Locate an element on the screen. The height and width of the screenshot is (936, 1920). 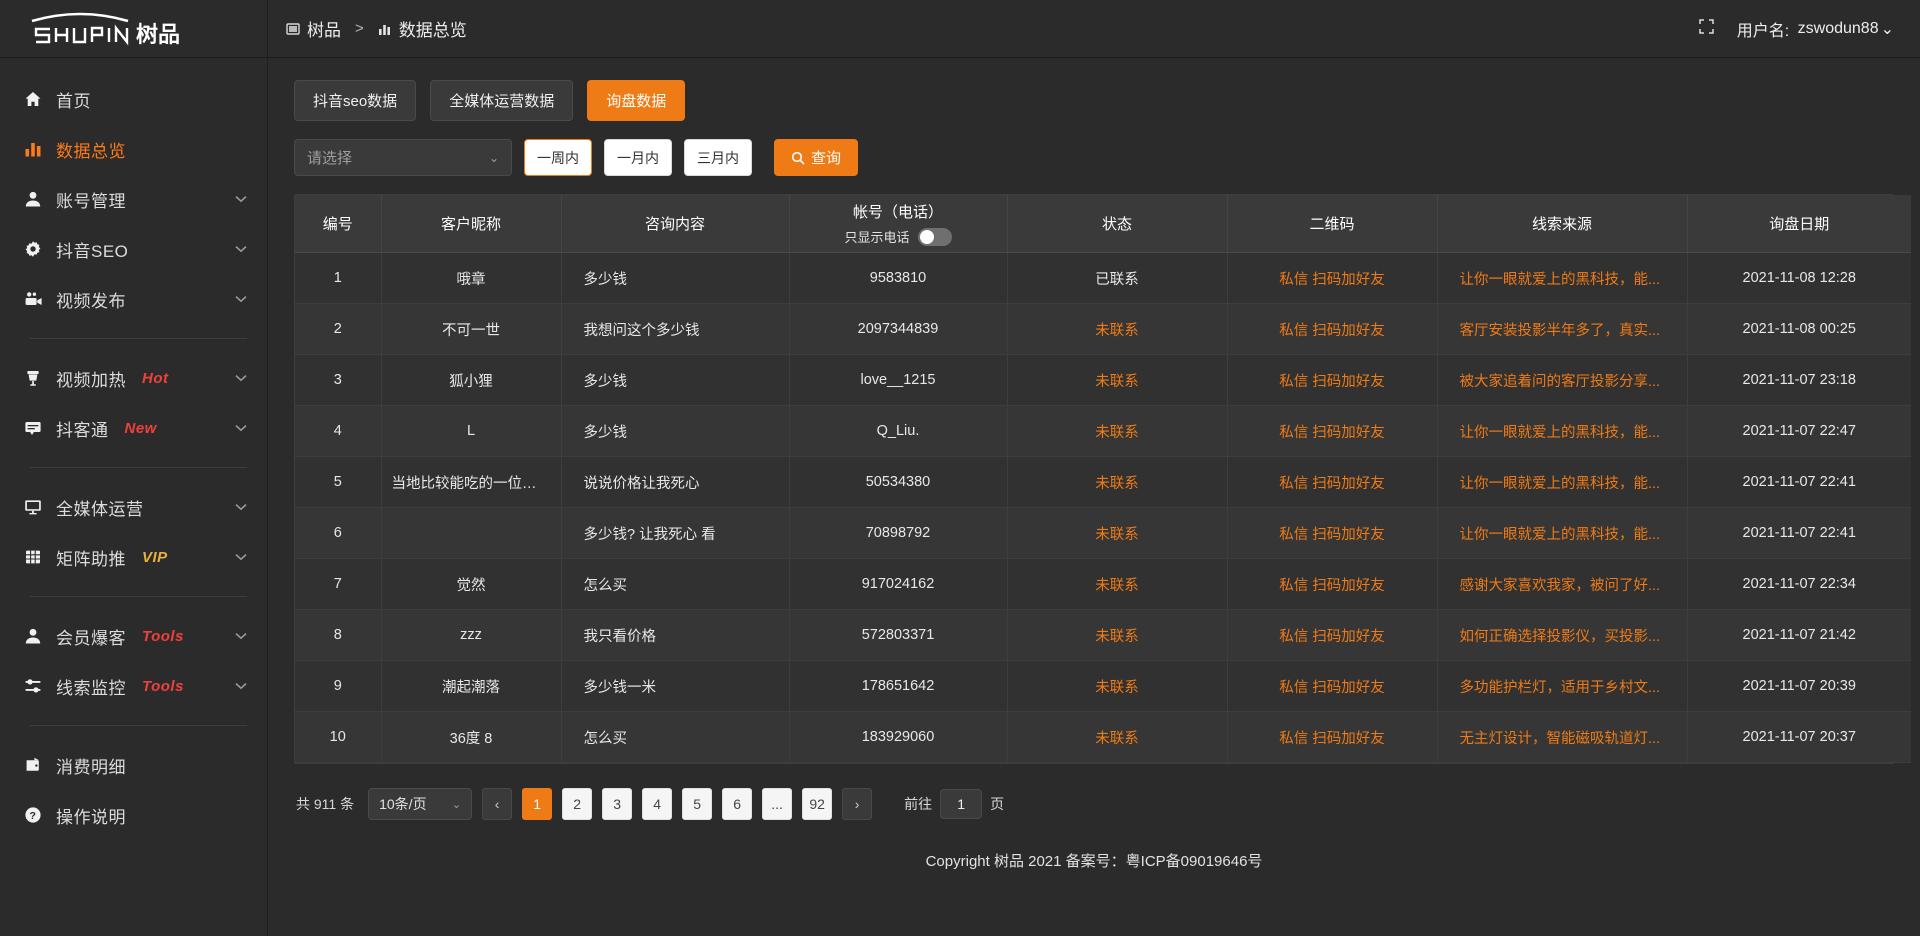
sidebar-item-8: 矩阵助推 VIP is located at coordinates (133, 557).